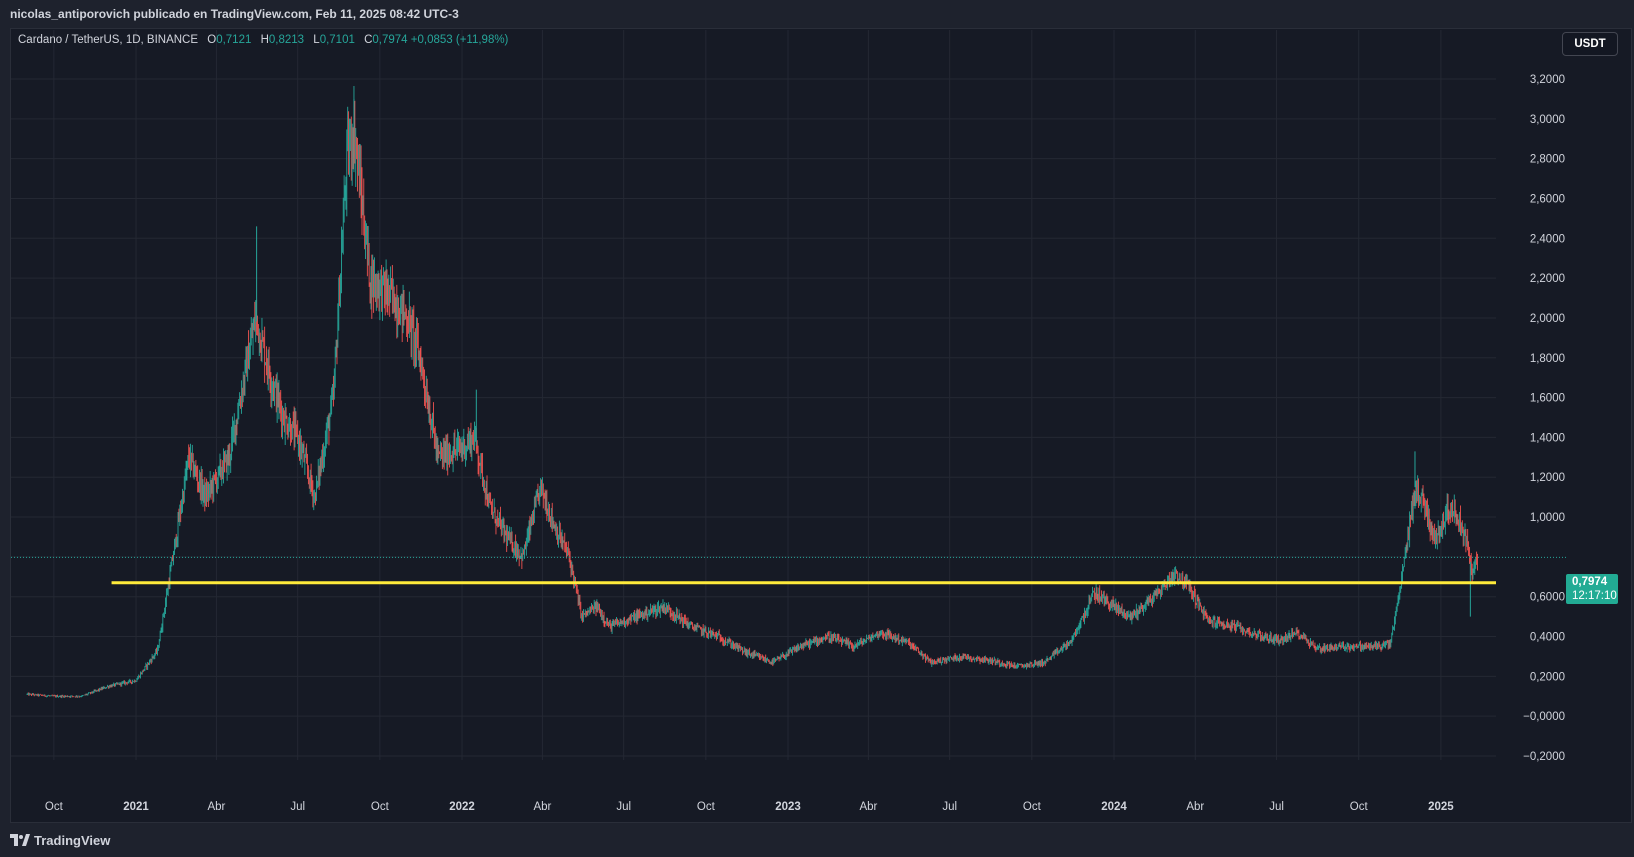 This screenshot has height=857, width=1634. I want to click on y-axis-tick-label: 2,8000, so click(1547, 160).